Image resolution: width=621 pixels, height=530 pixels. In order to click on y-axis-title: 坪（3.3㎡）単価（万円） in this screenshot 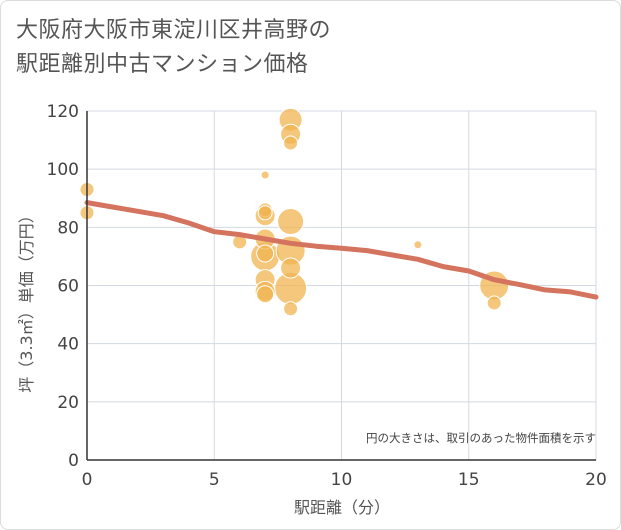, I will do `click(26, 299)`.